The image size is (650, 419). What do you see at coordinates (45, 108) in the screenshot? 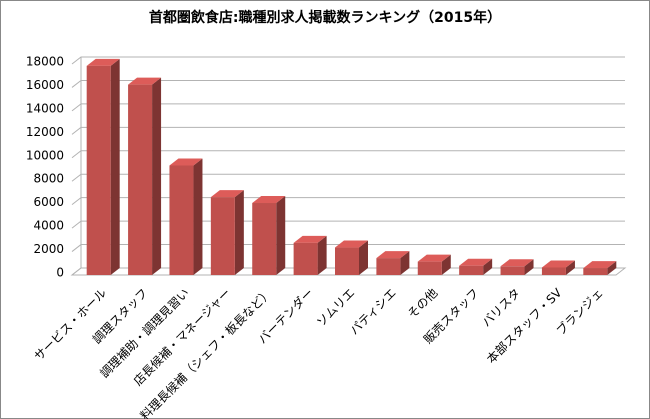
I see `y-tick-label: 14000` at bounding box center [45, 108].